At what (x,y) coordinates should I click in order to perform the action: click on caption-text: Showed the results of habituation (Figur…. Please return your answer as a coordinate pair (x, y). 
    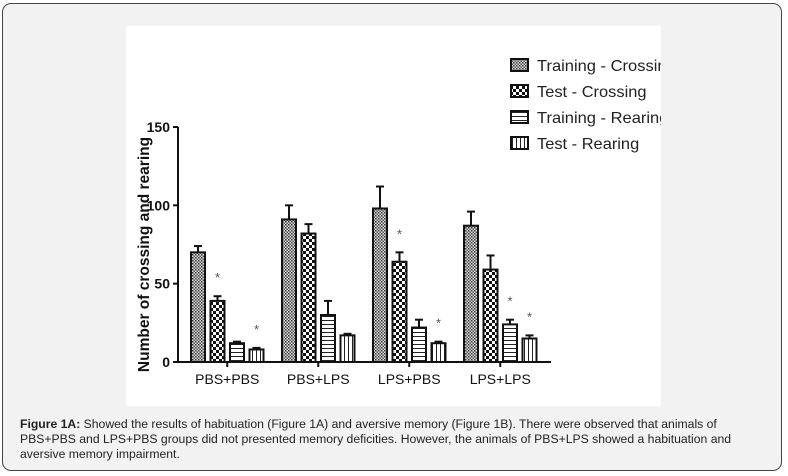
    Looking at the image, I should click on (376, 439).